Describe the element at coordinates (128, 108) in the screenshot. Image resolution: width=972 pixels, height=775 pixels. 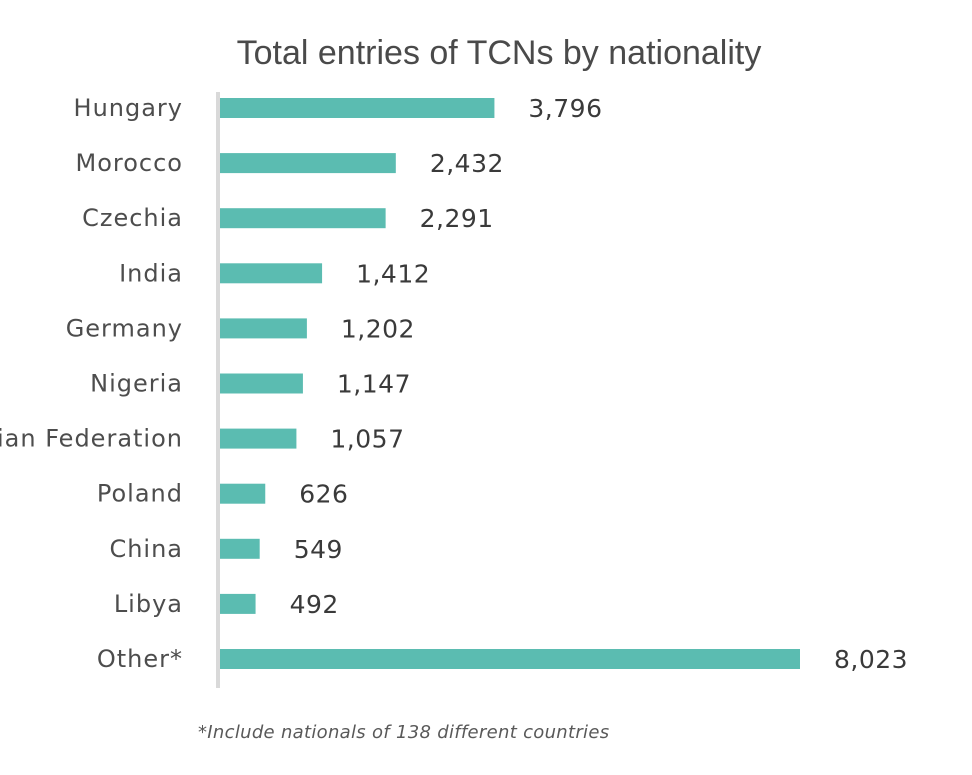
I see `category-label-hungary: Hungary` at that location.